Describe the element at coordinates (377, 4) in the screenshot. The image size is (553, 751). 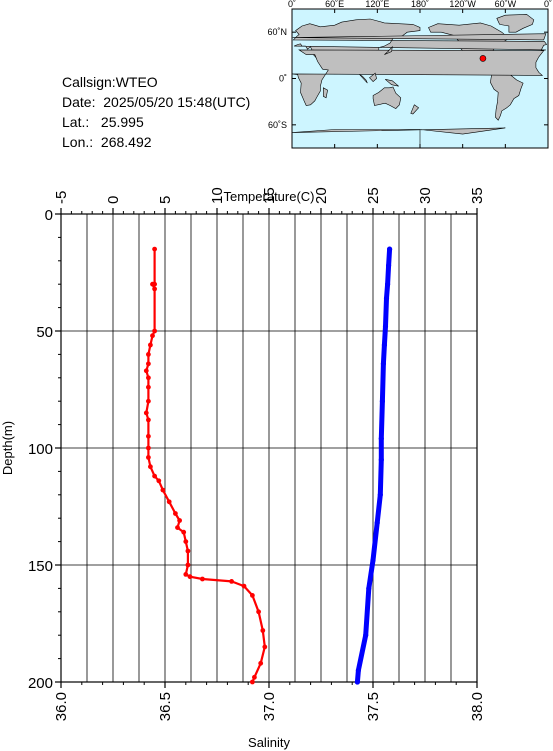
I see `map-lon-tick-label: 120˚E` at that location.